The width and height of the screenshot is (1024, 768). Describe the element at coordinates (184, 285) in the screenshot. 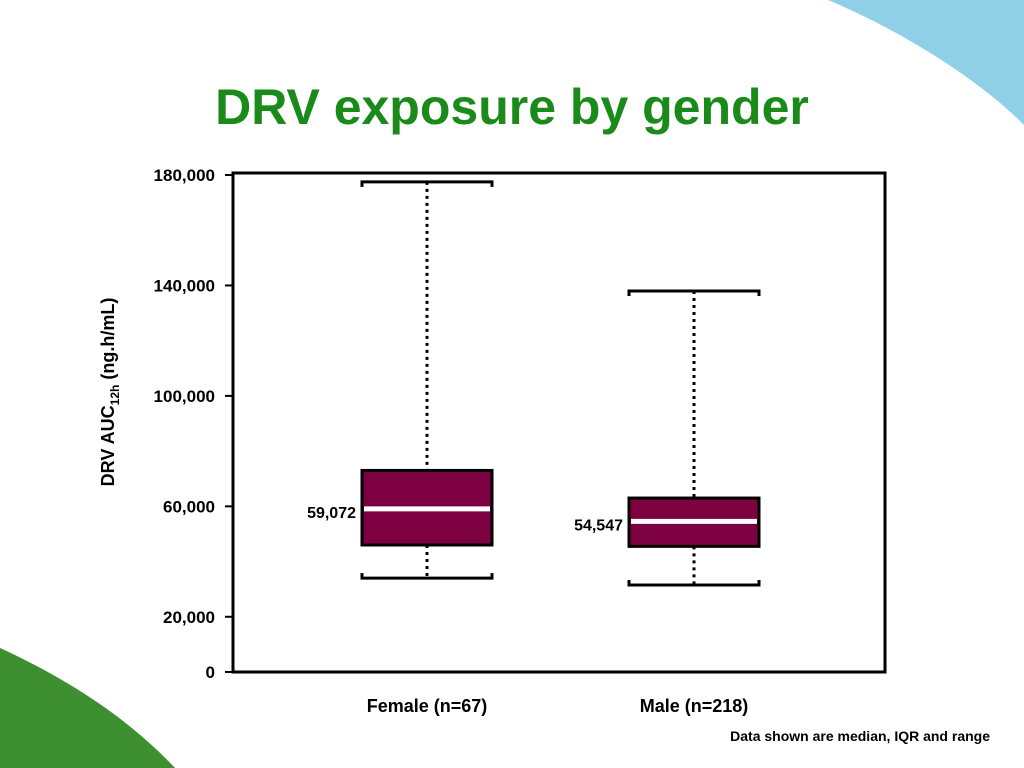

I see `y-tick-label: 140,000` at that location.